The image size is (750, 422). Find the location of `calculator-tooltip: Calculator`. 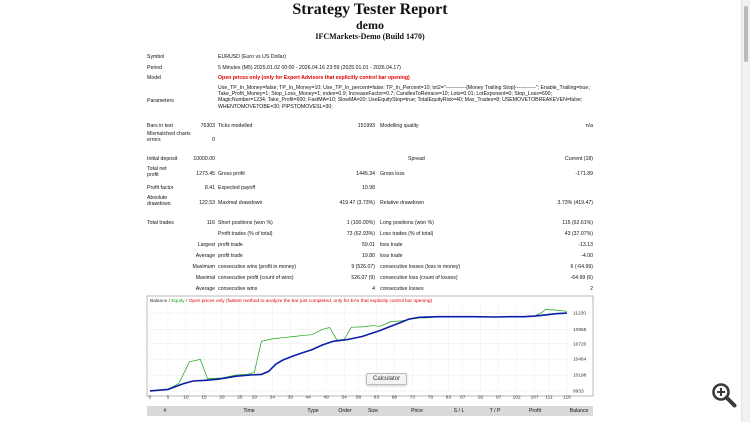

calculator-tooltip: Calculator is located at coordinates (387, 379).